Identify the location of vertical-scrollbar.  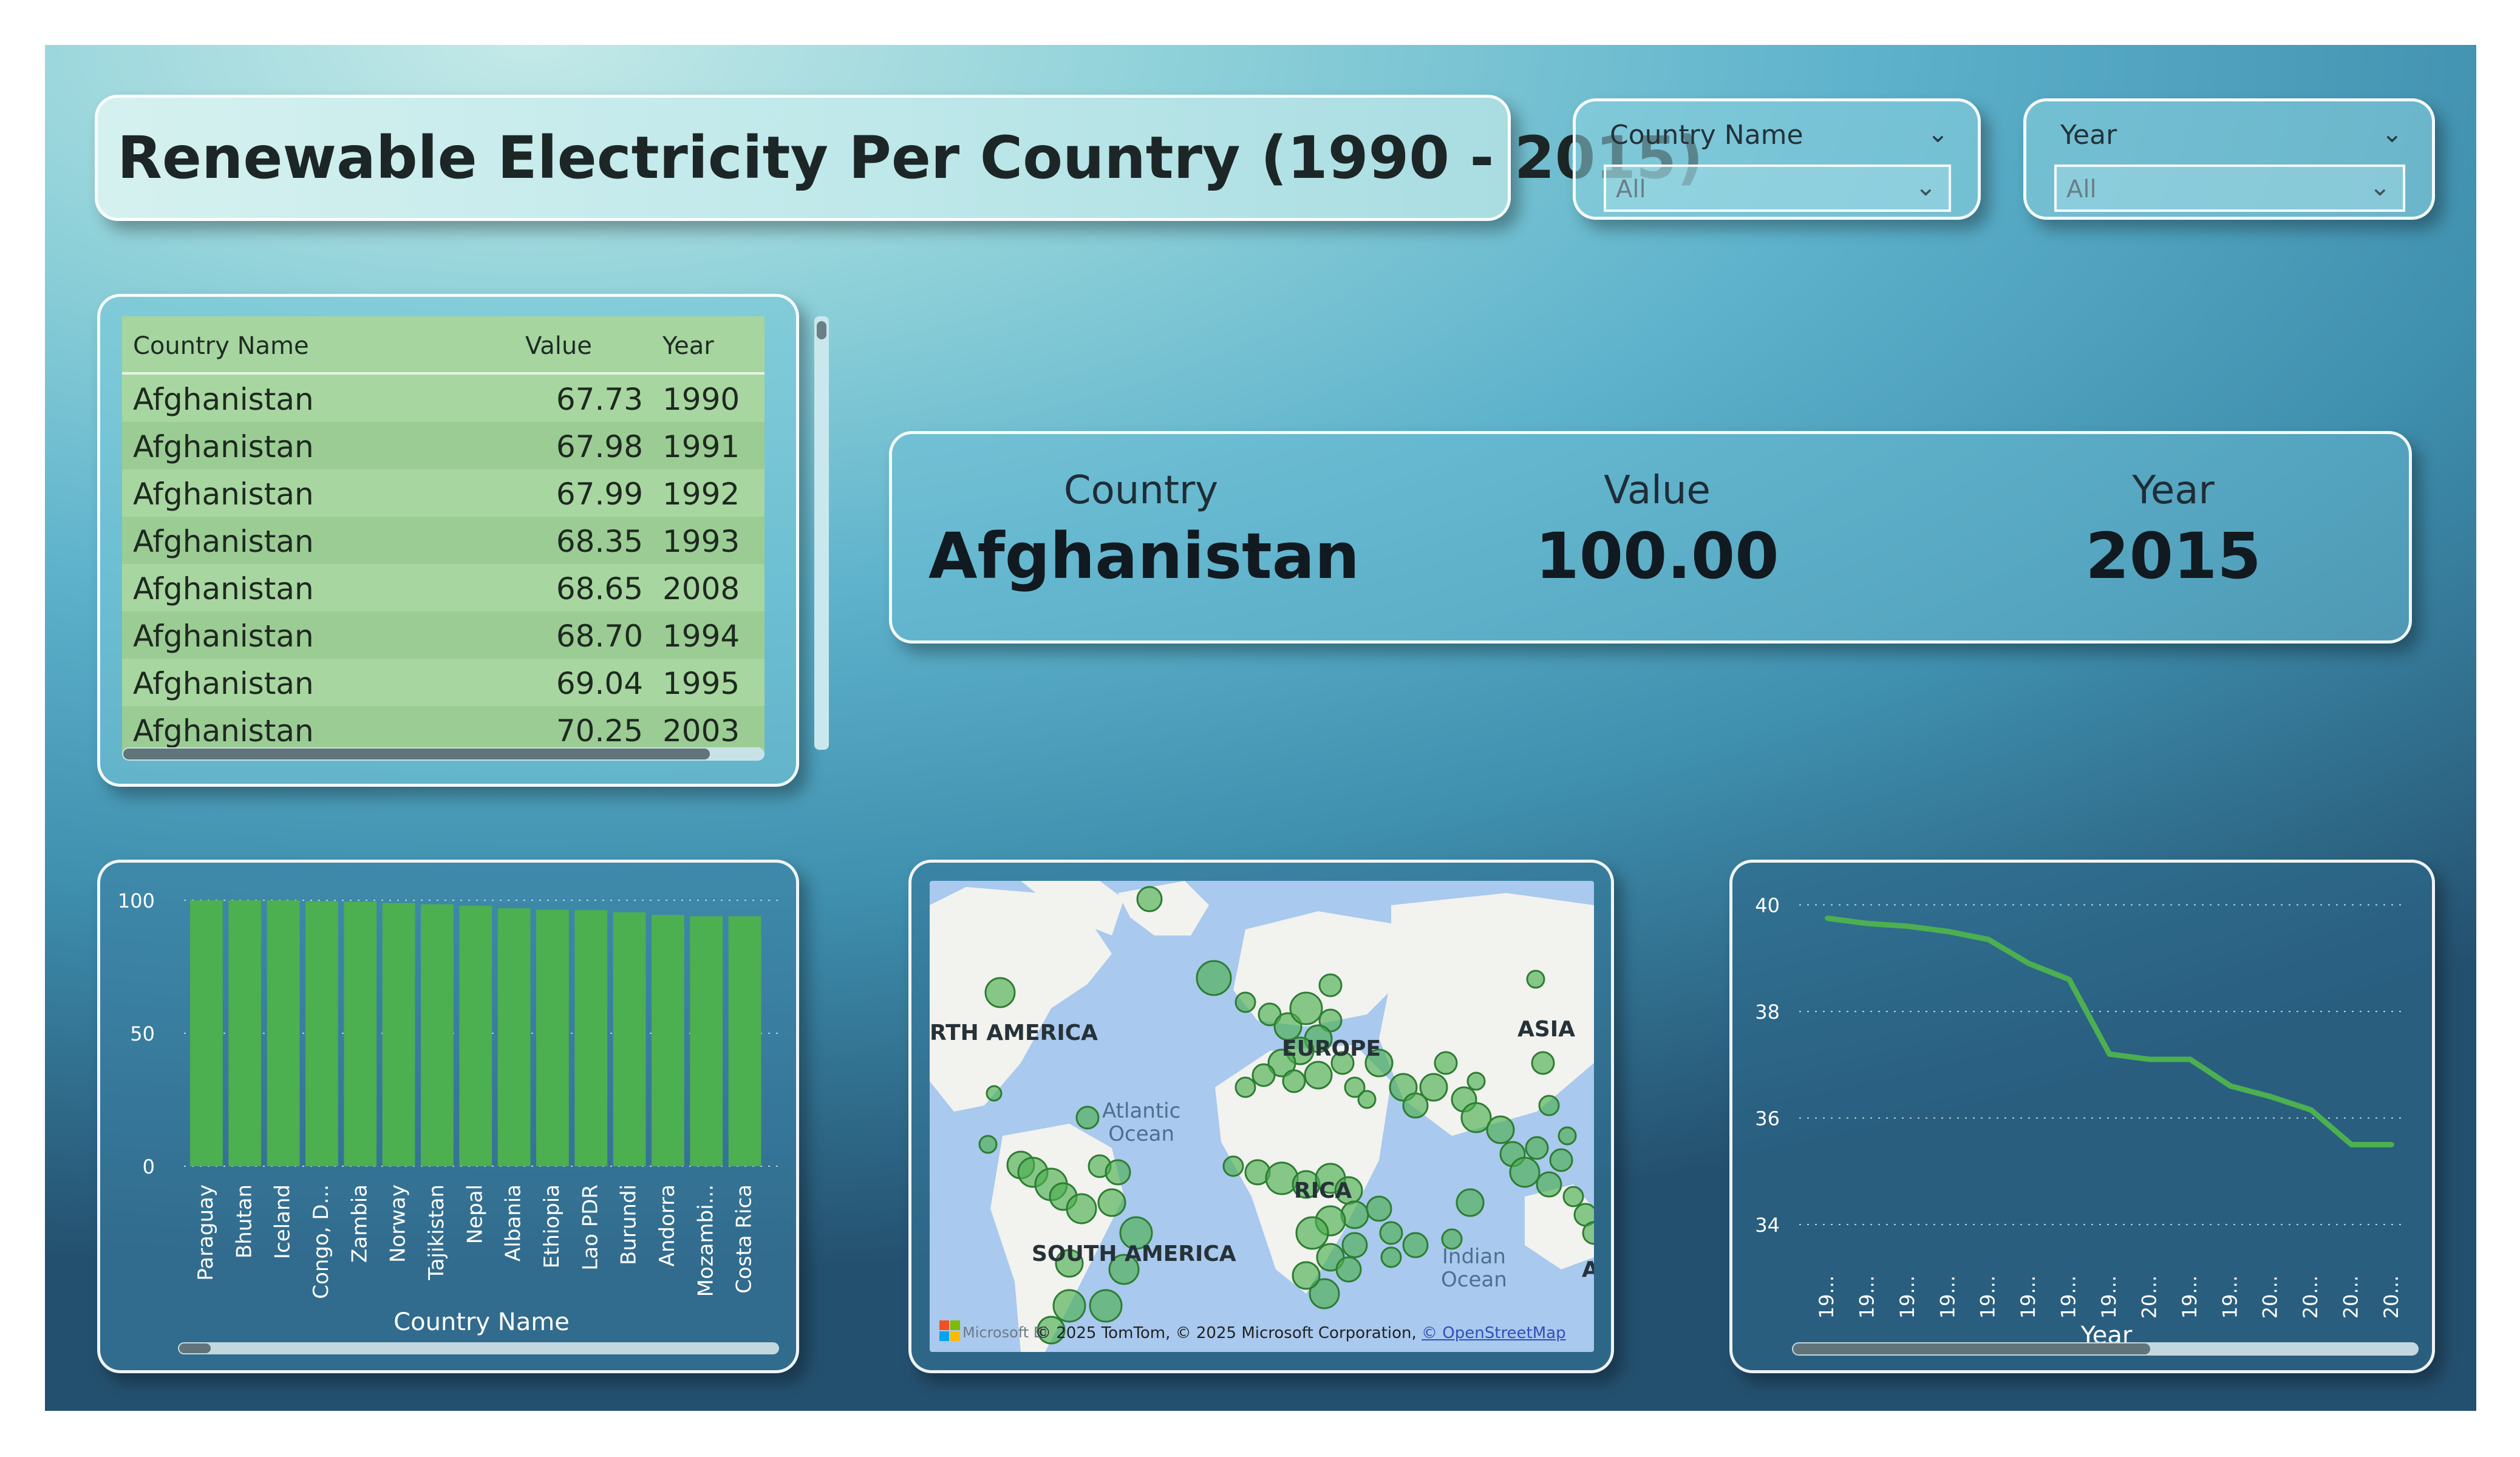
(821, 533).